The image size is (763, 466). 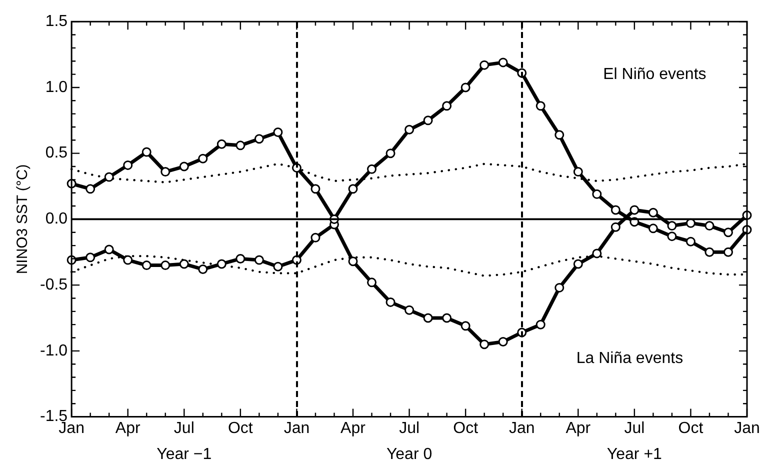 I want to click on legend-label: El Niño events, so click(x=654, y=74).